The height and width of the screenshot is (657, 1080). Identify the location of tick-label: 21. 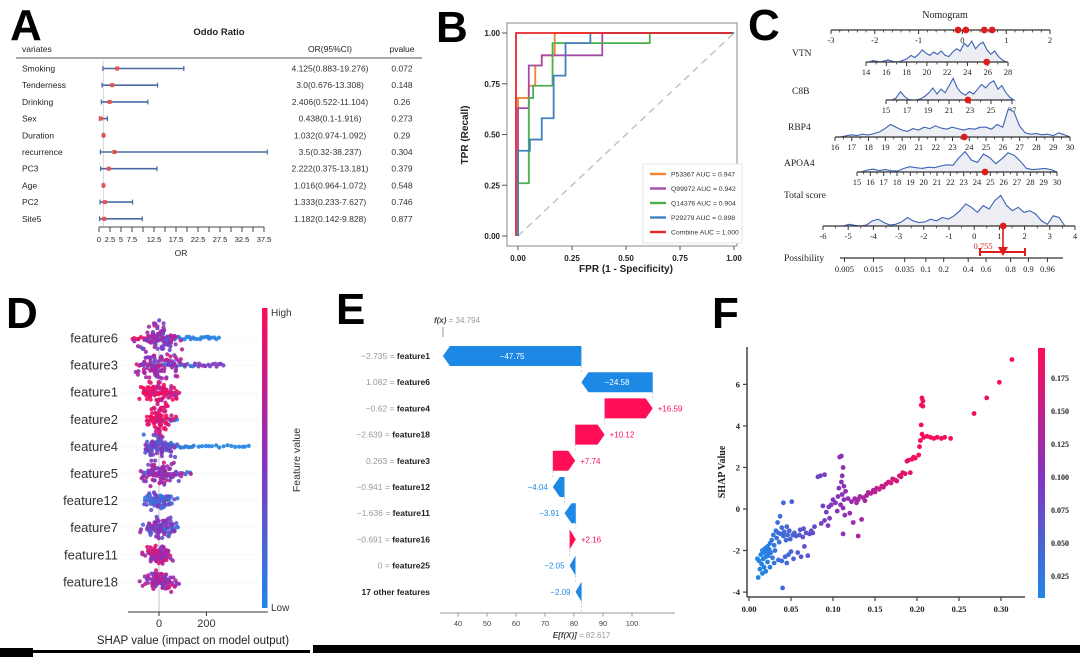
(919, 147).